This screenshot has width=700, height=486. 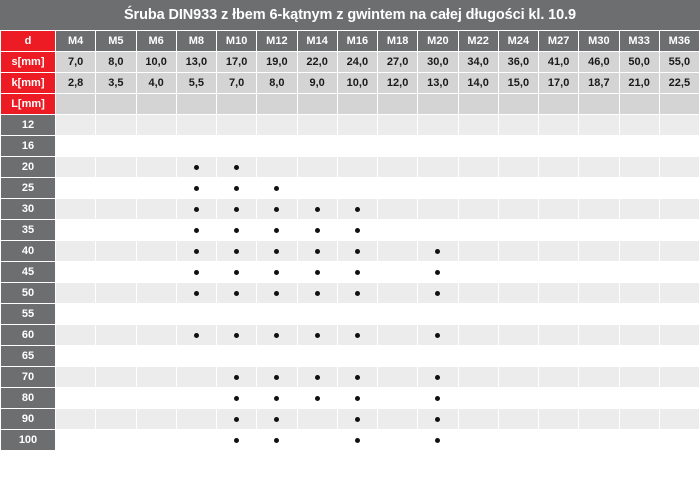 What do you see at coordinates (317, 41) in the screenshot?
I see `column-header-m14: M14` at bounding box center [317, 41].